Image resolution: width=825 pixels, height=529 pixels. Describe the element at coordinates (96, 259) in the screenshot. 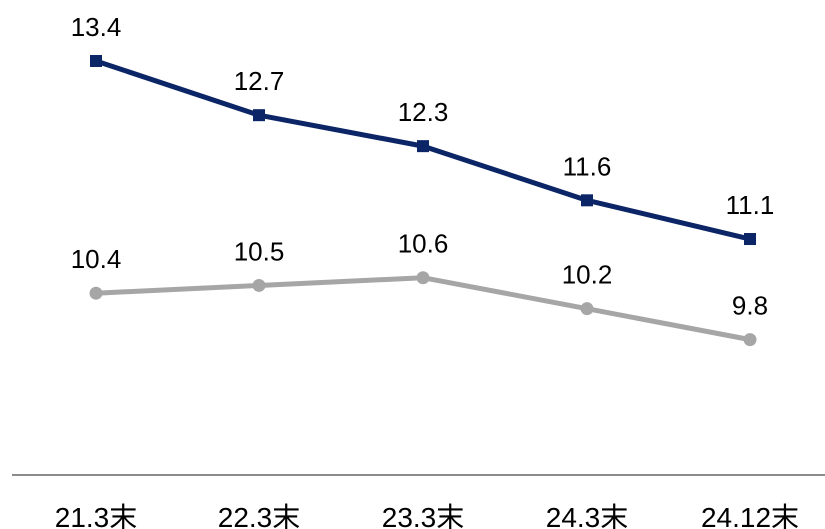

I see `series-2-data-label: 10.4` at that location.